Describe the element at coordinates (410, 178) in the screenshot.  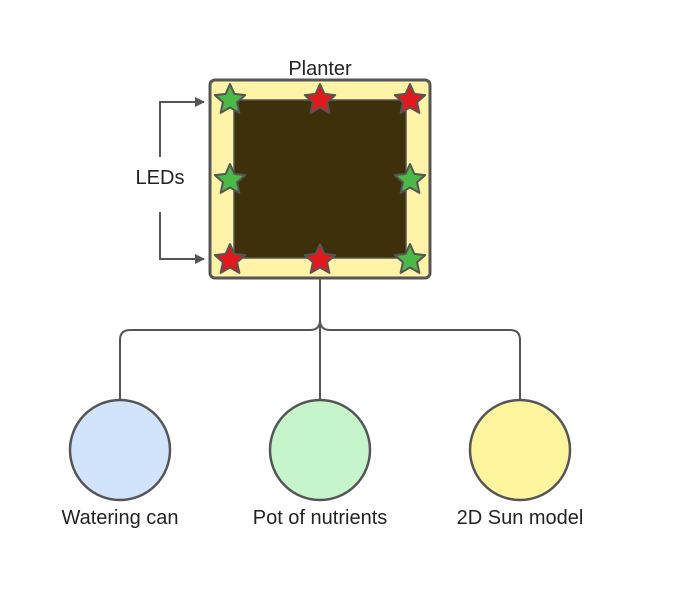
I see `led-star-middle-right-green` at that location.